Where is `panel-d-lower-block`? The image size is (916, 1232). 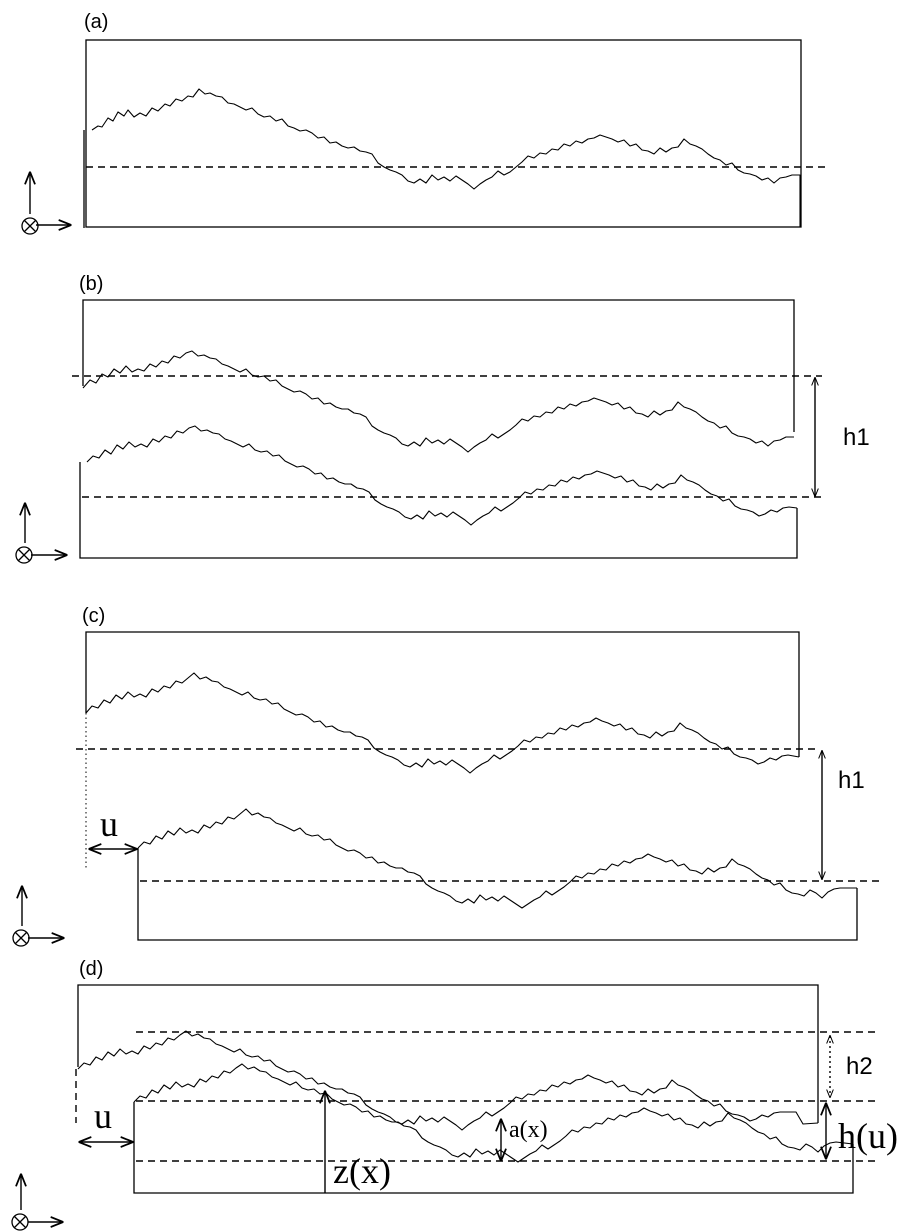 panel-d-lower-block is located at coordinates (493, 1148).